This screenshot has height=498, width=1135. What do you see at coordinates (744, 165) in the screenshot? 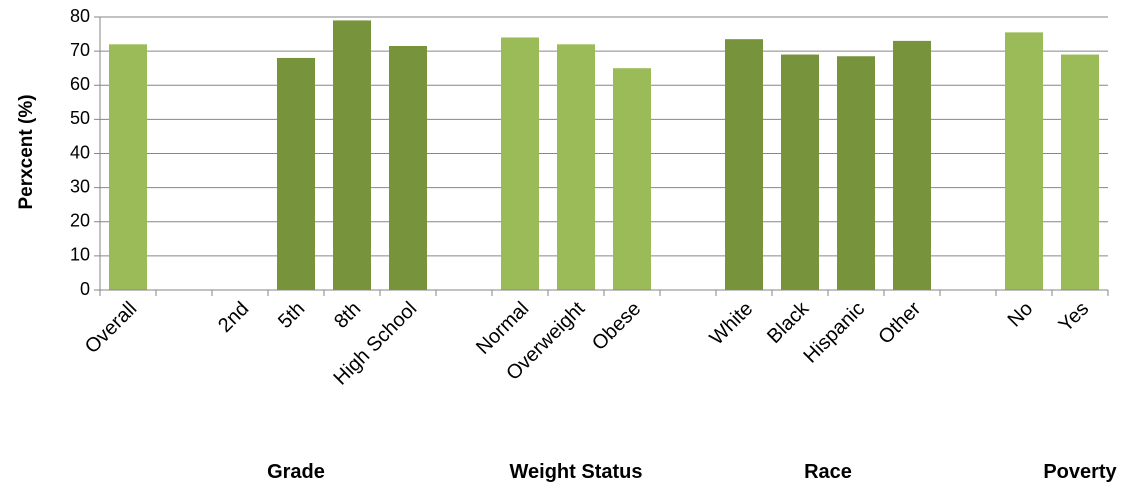
I see `bar-white` at bounding box center [744, 165].